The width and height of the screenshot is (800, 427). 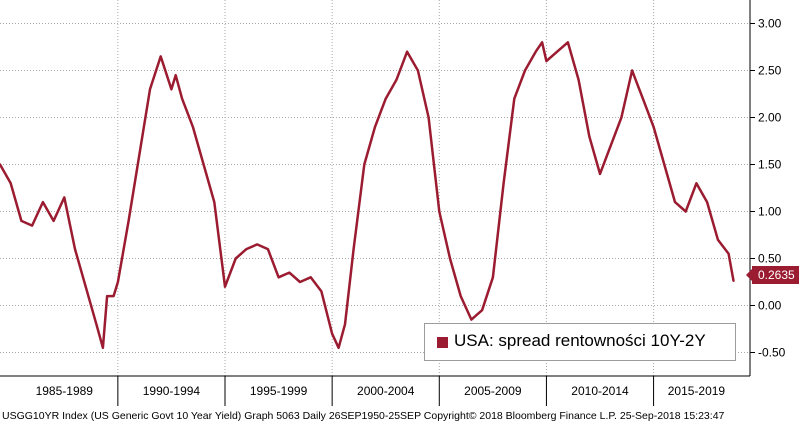 I want to click on x-tick-label: 2005-2009, so click(x=493, y=391).